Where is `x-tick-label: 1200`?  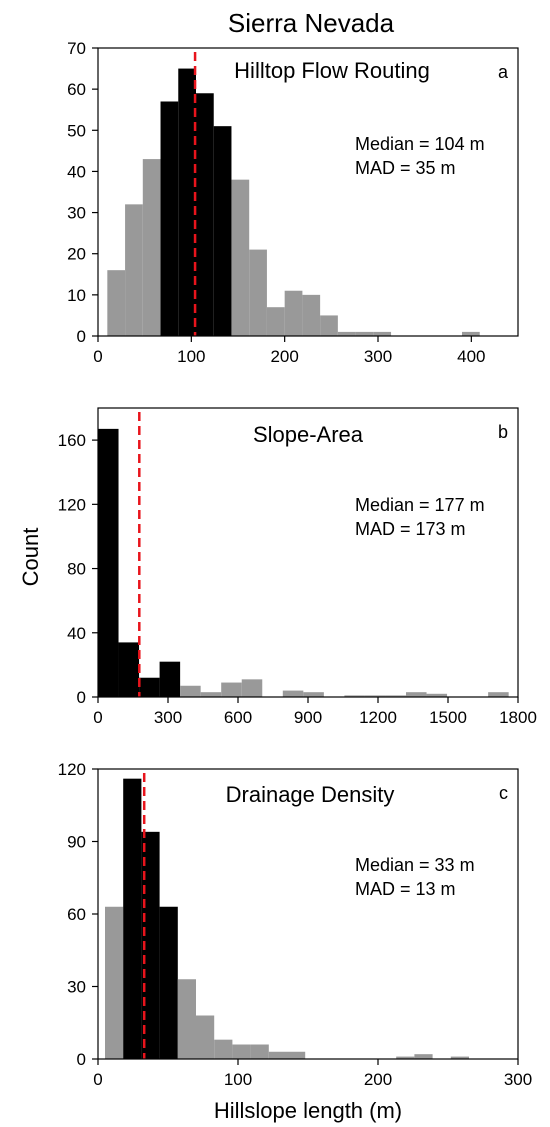
x-tick-label: 1200 is located at coordinates (378, 717).